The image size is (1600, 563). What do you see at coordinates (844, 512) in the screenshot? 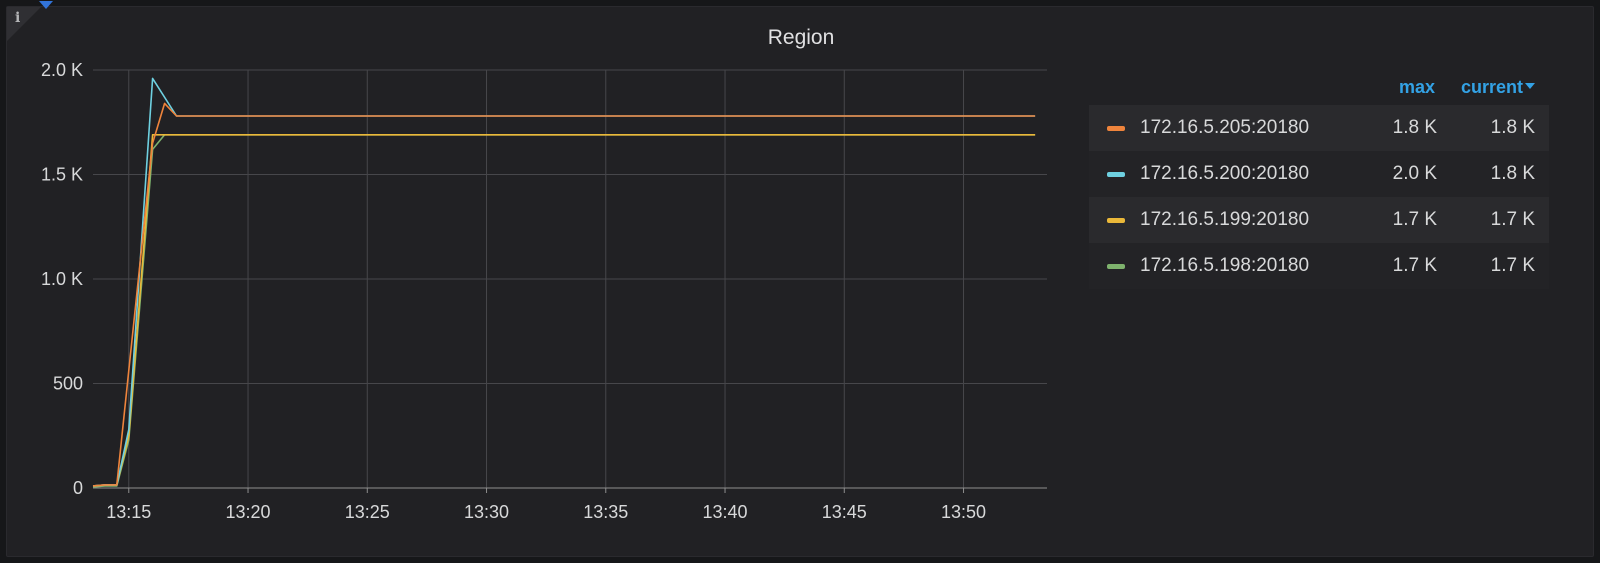
I see `x-tick-label: 13:45` at bounding box center [844, 512].